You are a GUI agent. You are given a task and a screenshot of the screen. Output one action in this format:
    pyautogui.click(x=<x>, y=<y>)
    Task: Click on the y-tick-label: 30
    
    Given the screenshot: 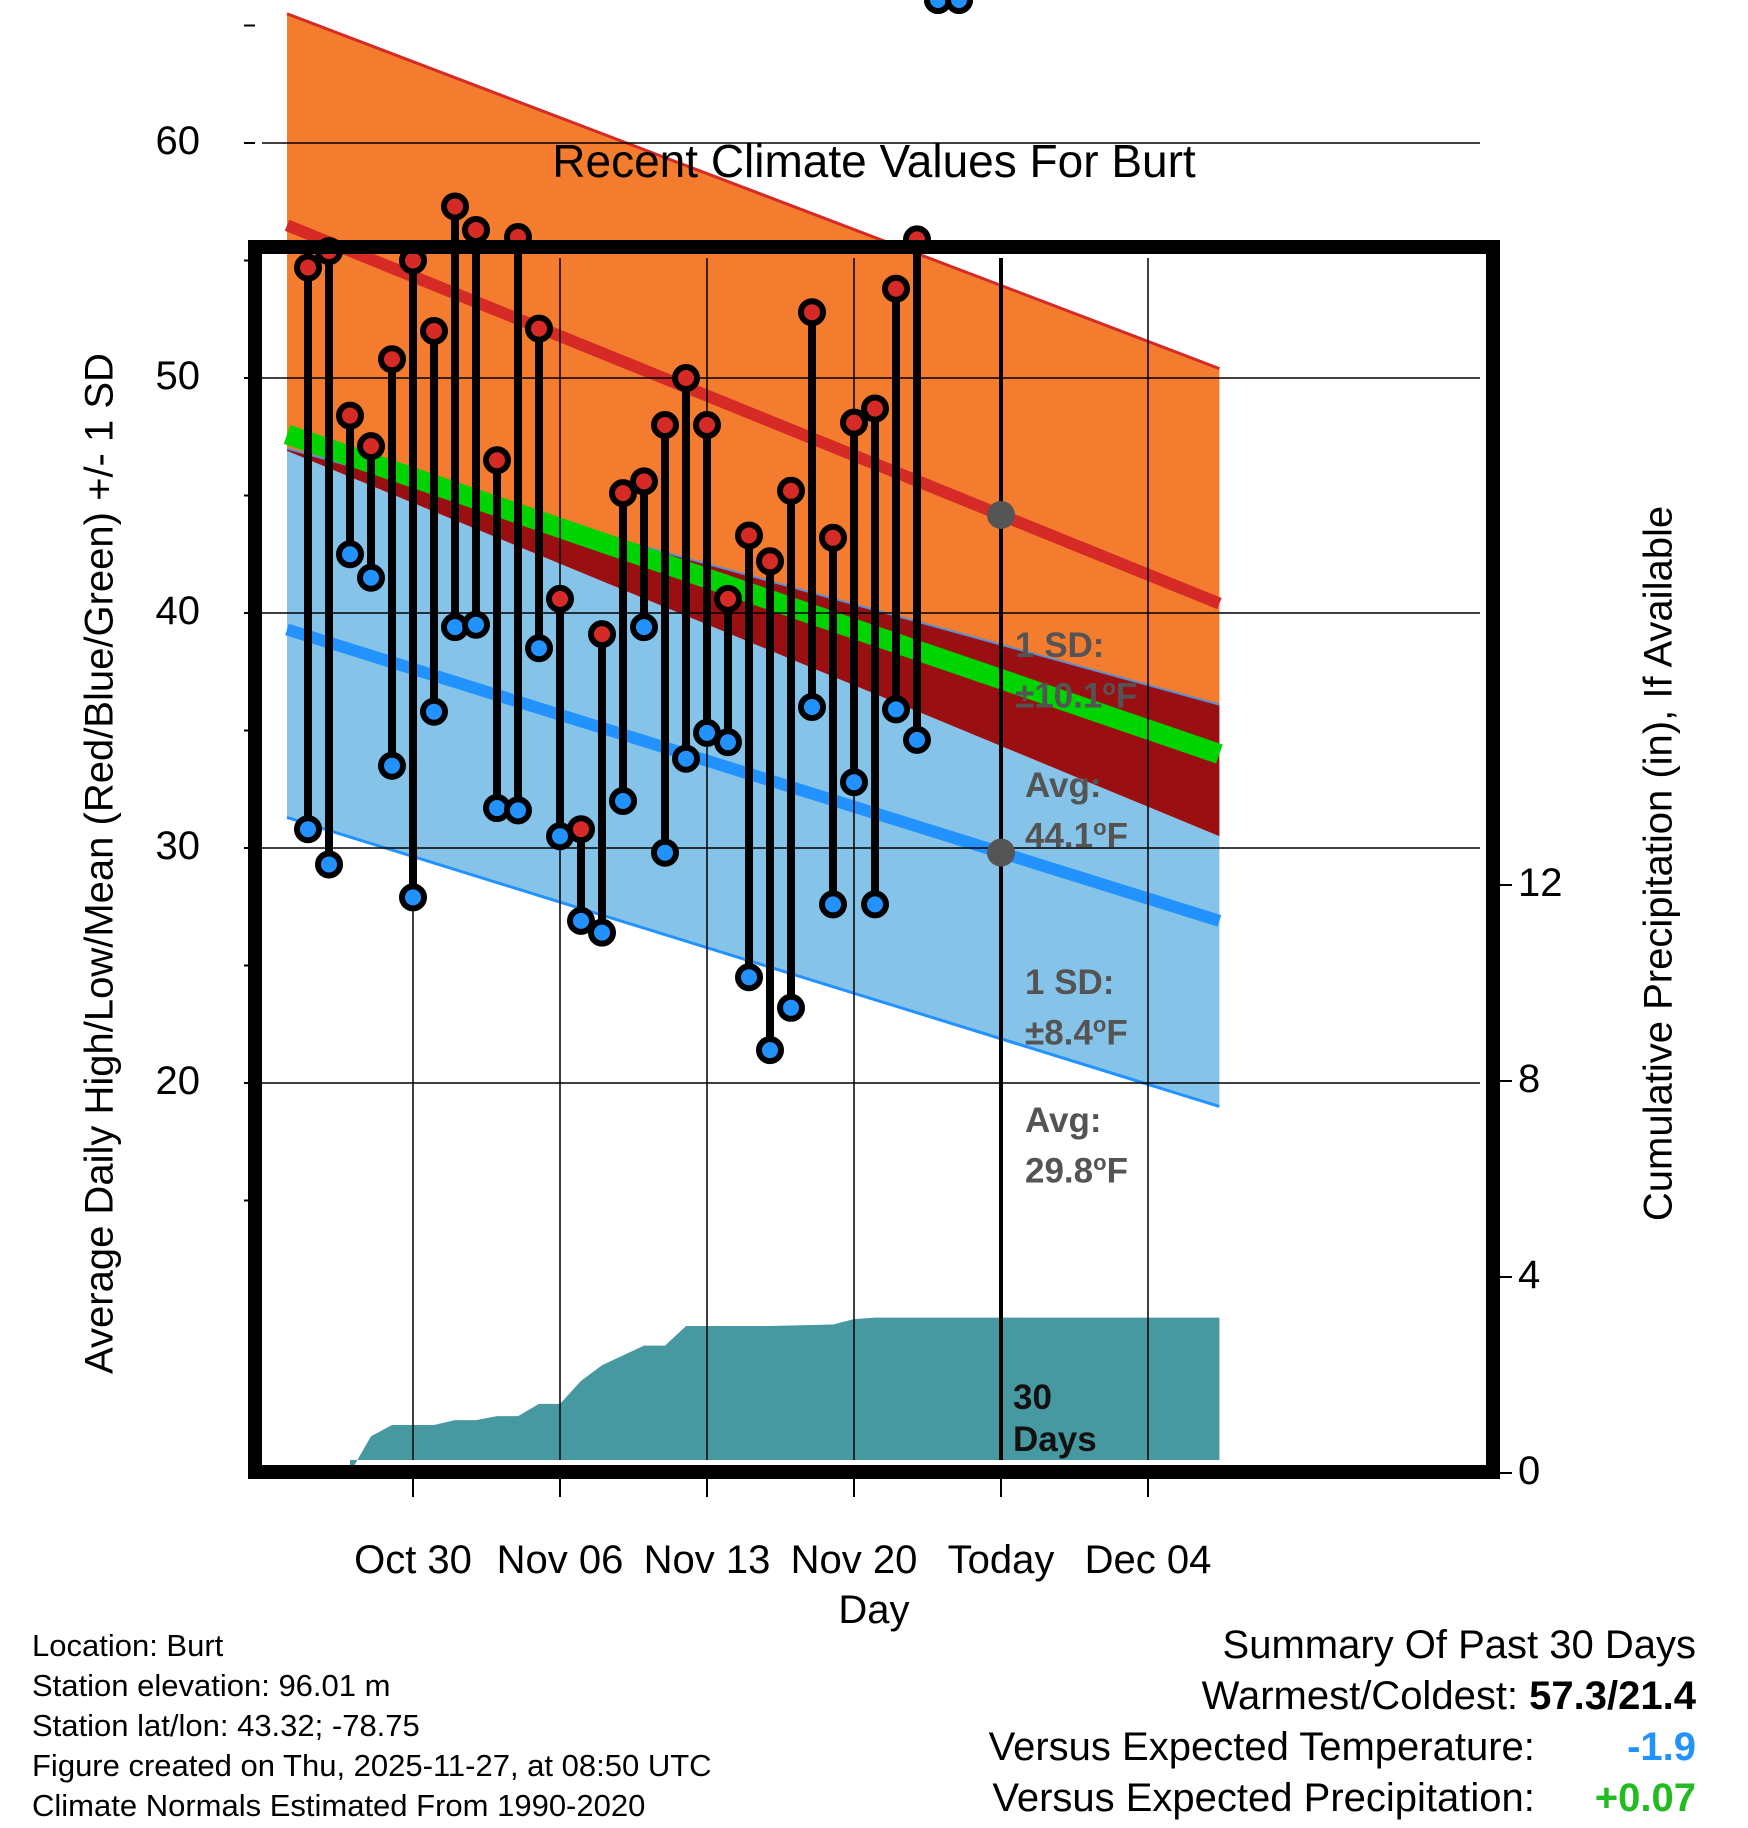 What is the action you would take?
    pyautogui.click(x=178, y=846)
    